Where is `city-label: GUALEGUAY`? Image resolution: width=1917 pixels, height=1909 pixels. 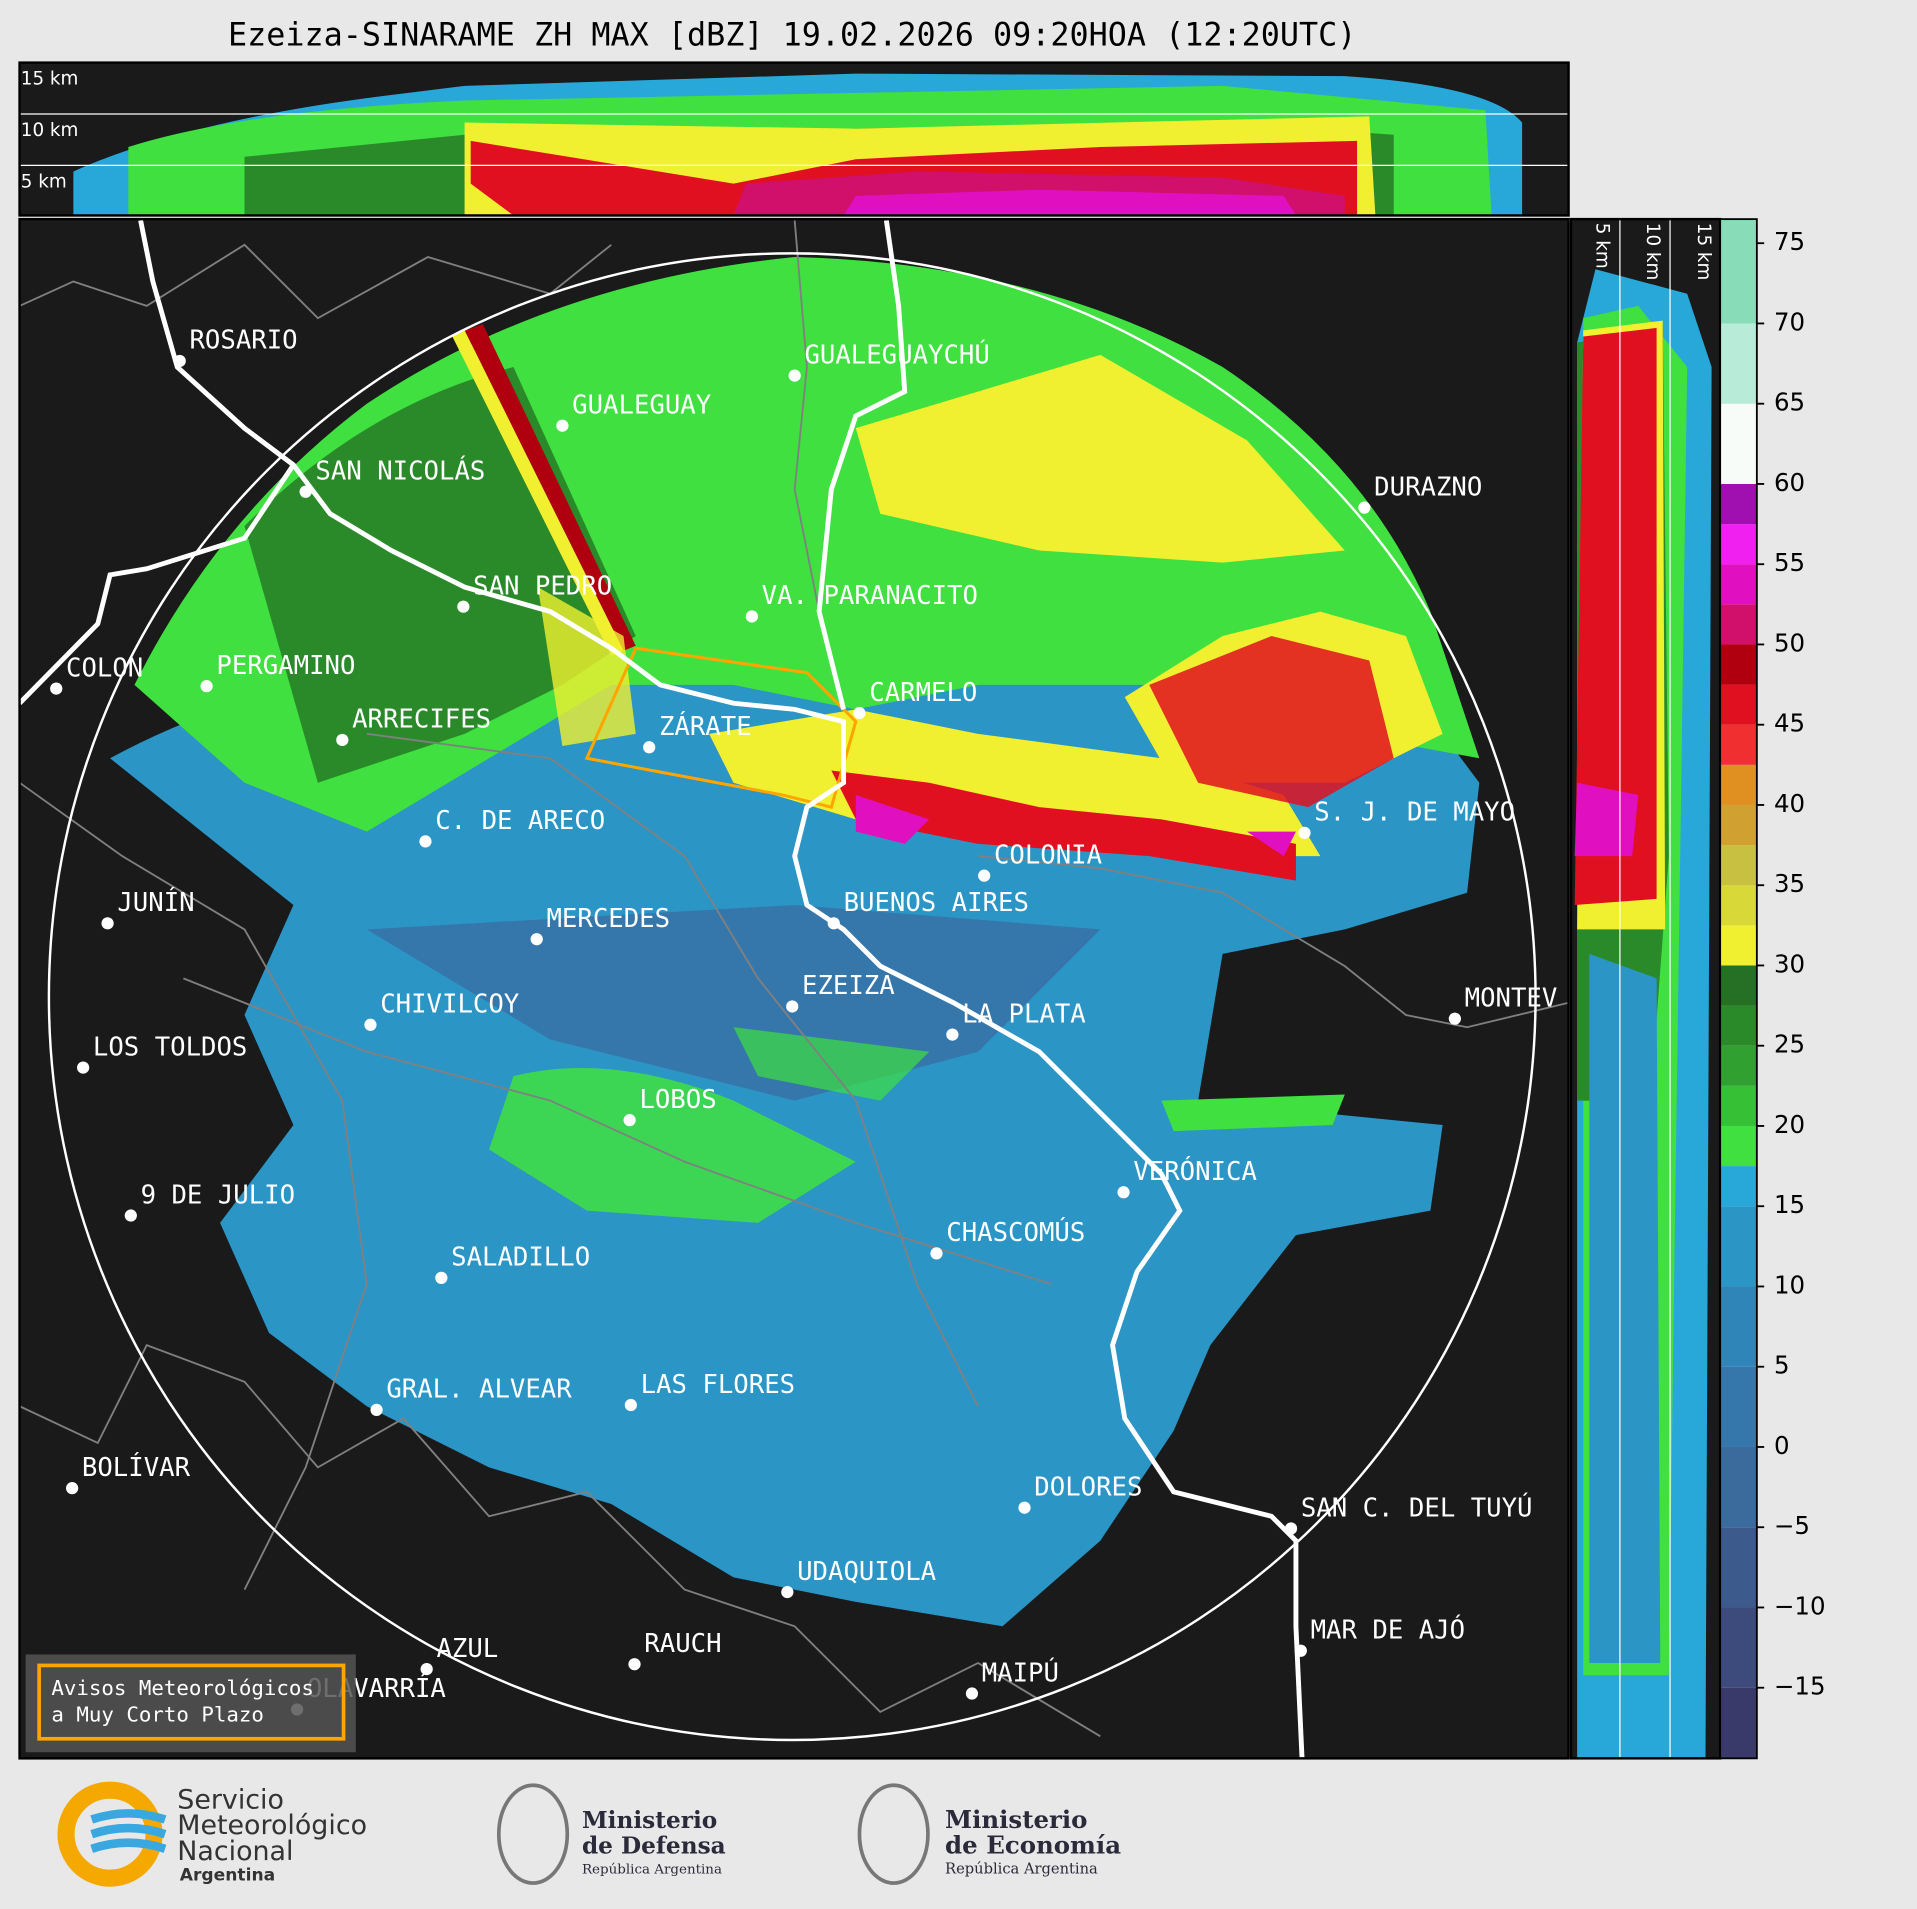 city-label: GUALEGUAY is located at coordinates (641, 406).